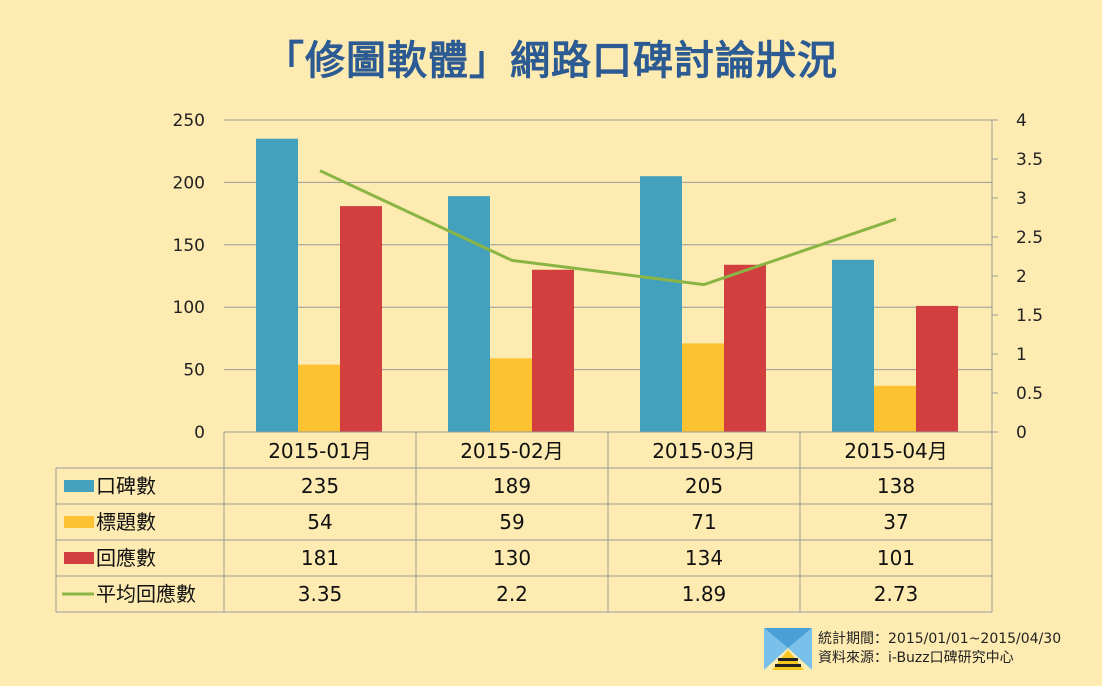  Describe the element at coordinates (895, 522) in the screenshot. I see `data-label: 37` at that location.